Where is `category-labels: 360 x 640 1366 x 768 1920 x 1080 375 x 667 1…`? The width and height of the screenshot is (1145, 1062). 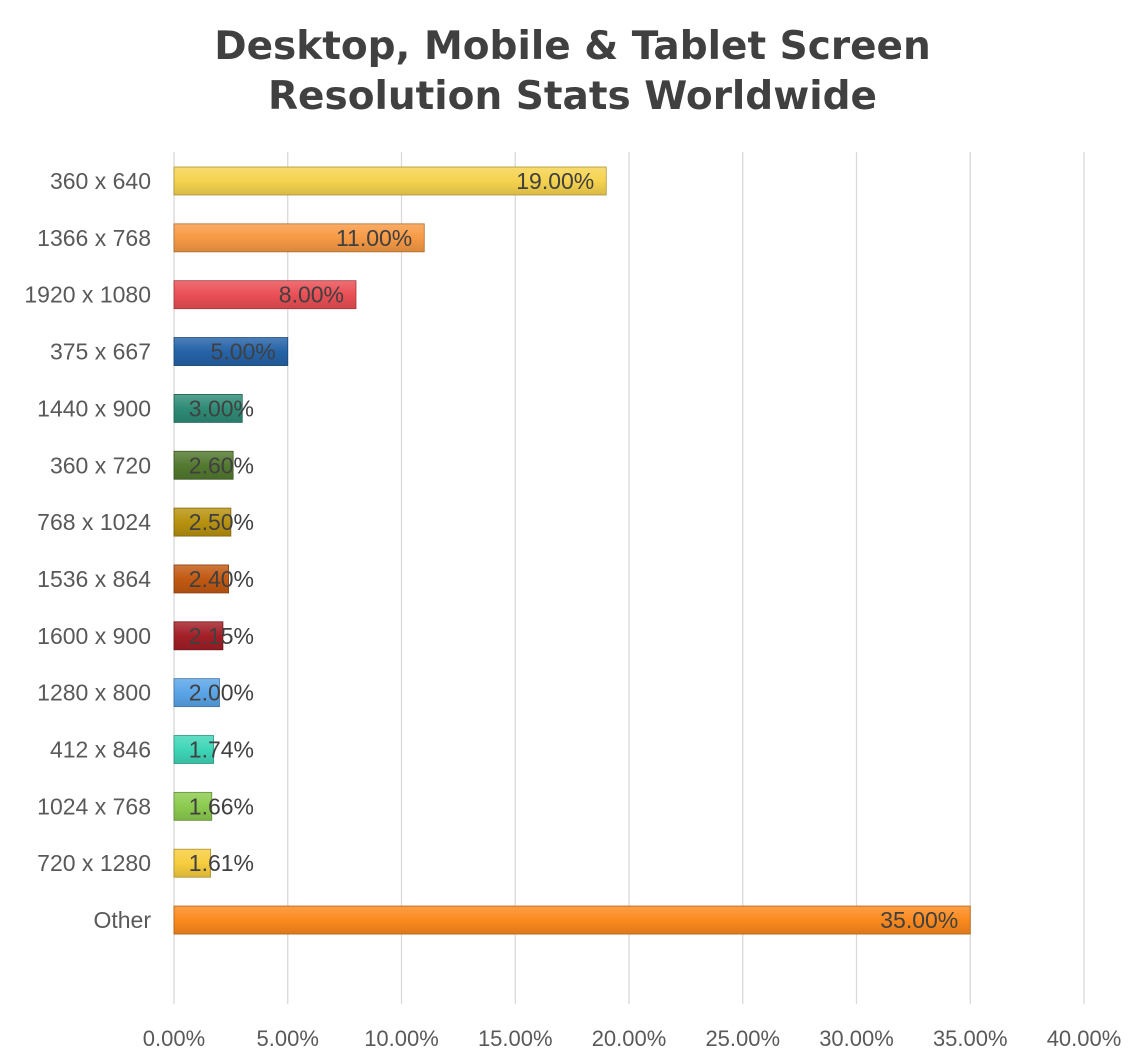 category-labels: 360 x 640 1366 x 768 1920 x 1080 375 x 667 1… is located at coordinates (87, 550).